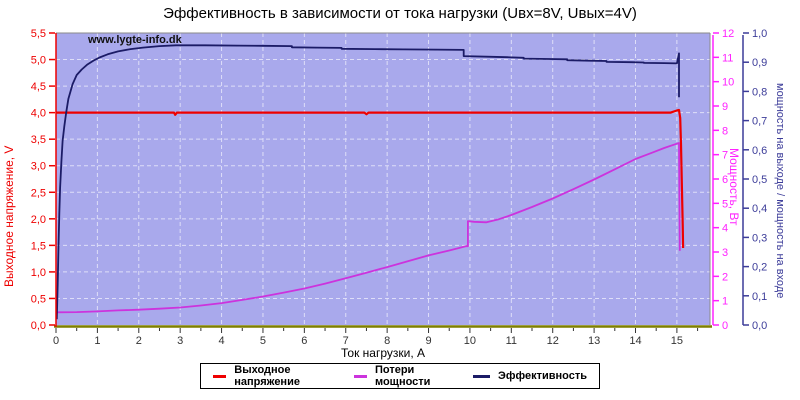  Describe the element at coordinates (725, 229) in the screenshot. I see `power-tick-label: 4` at that location.